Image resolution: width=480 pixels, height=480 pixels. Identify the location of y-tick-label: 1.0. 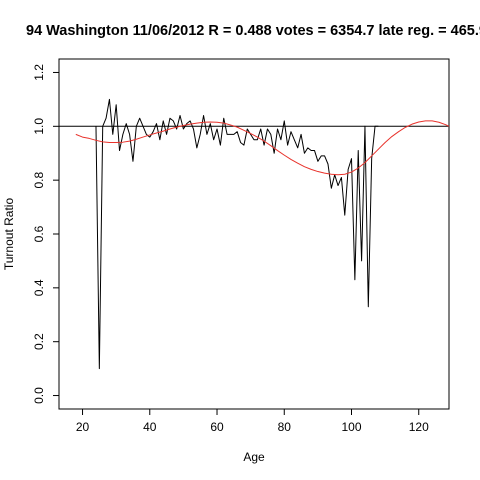
(39, 126).